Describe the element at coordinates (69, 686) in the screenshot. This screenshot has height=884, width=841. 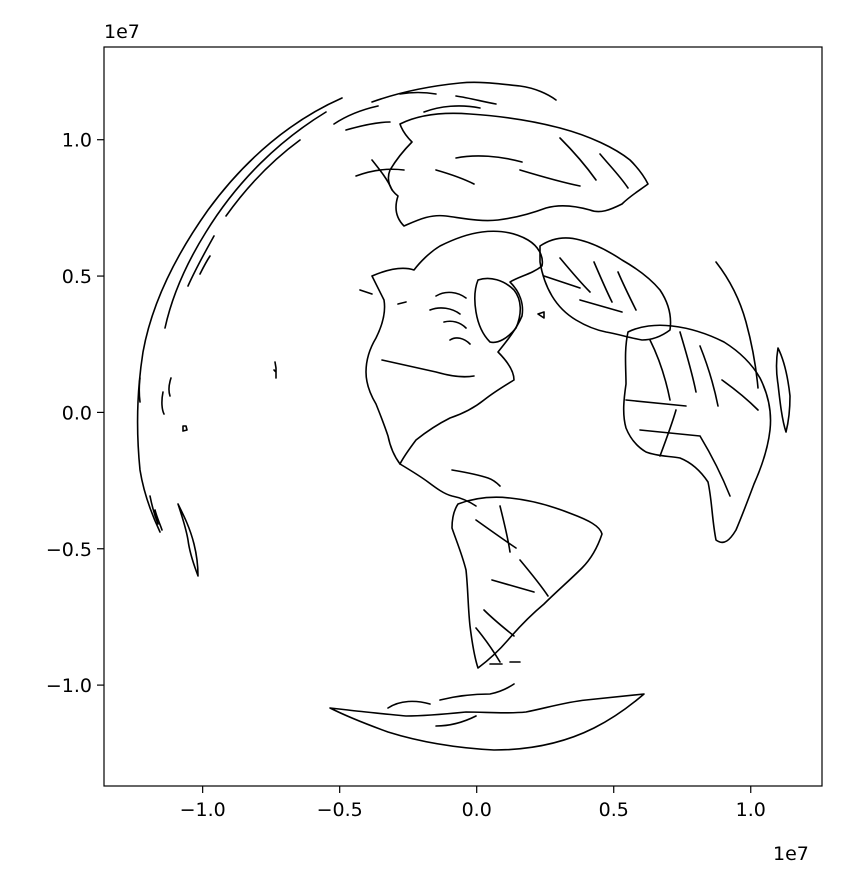
I see `y-tick-label: −1.0` at that location.